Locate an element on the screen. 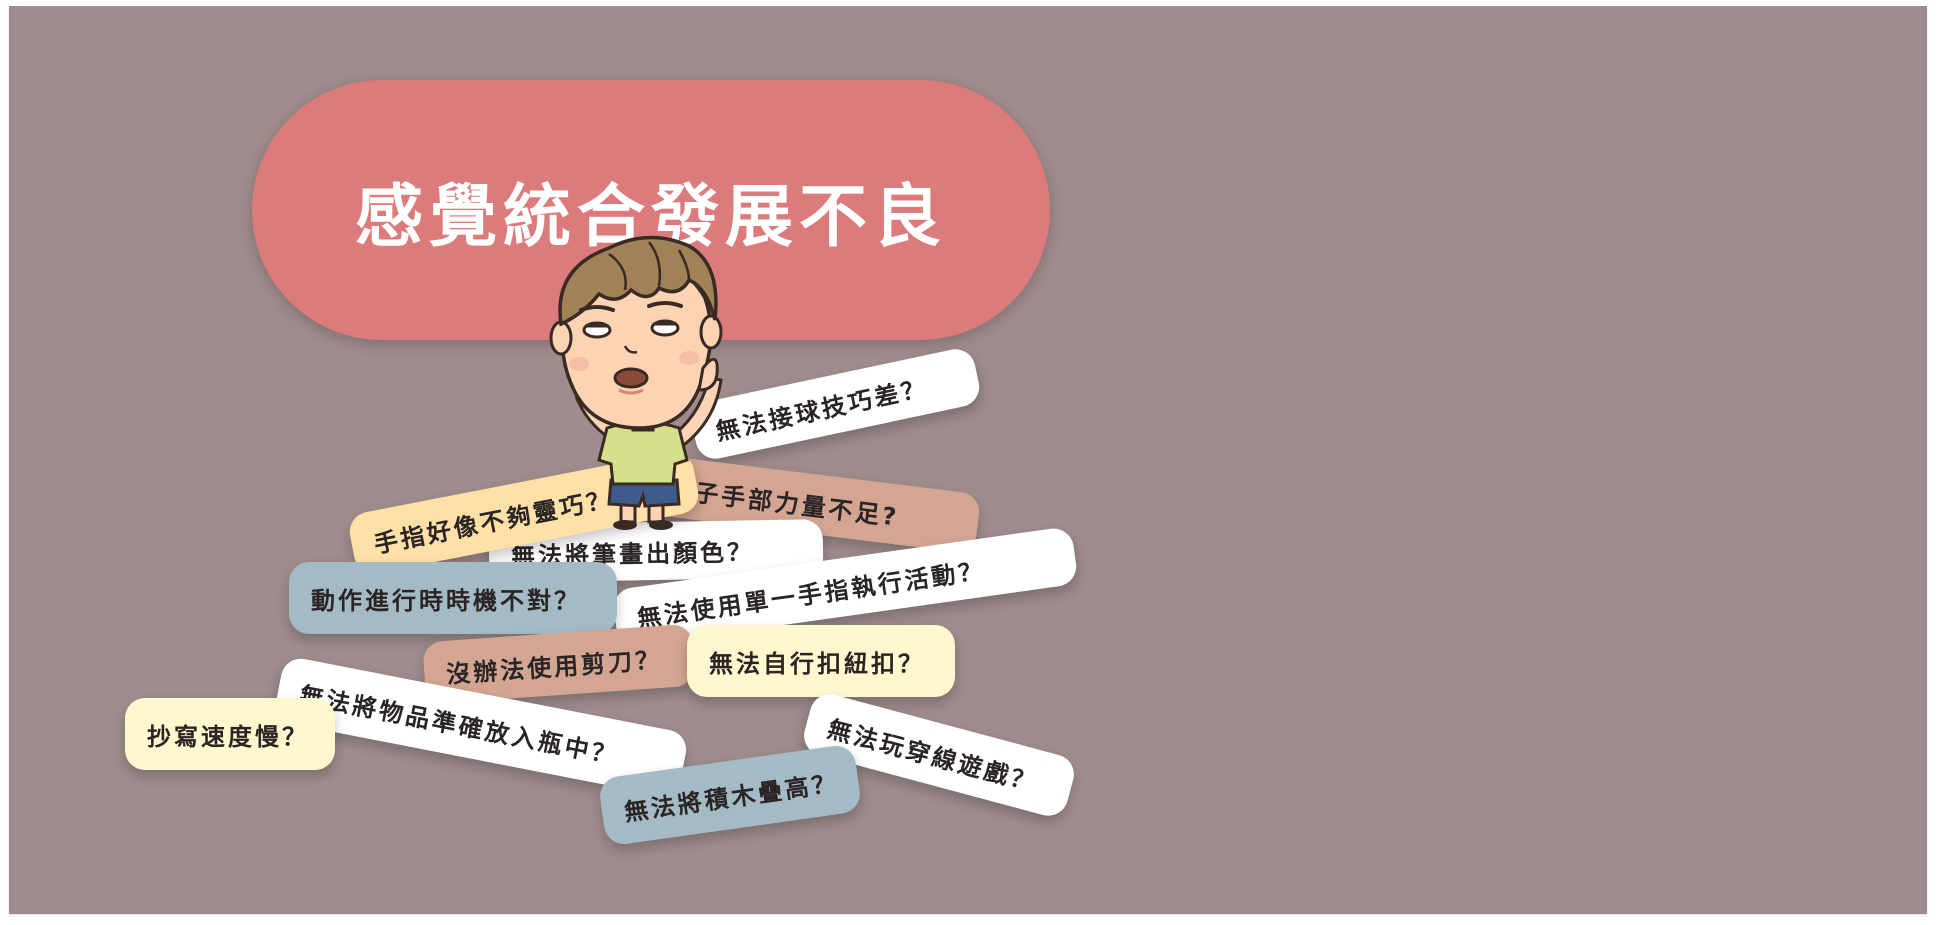 The image size is (1938, 925). question-text: 沒辦法使用剪刀？ is located at coordinates (554, 667).